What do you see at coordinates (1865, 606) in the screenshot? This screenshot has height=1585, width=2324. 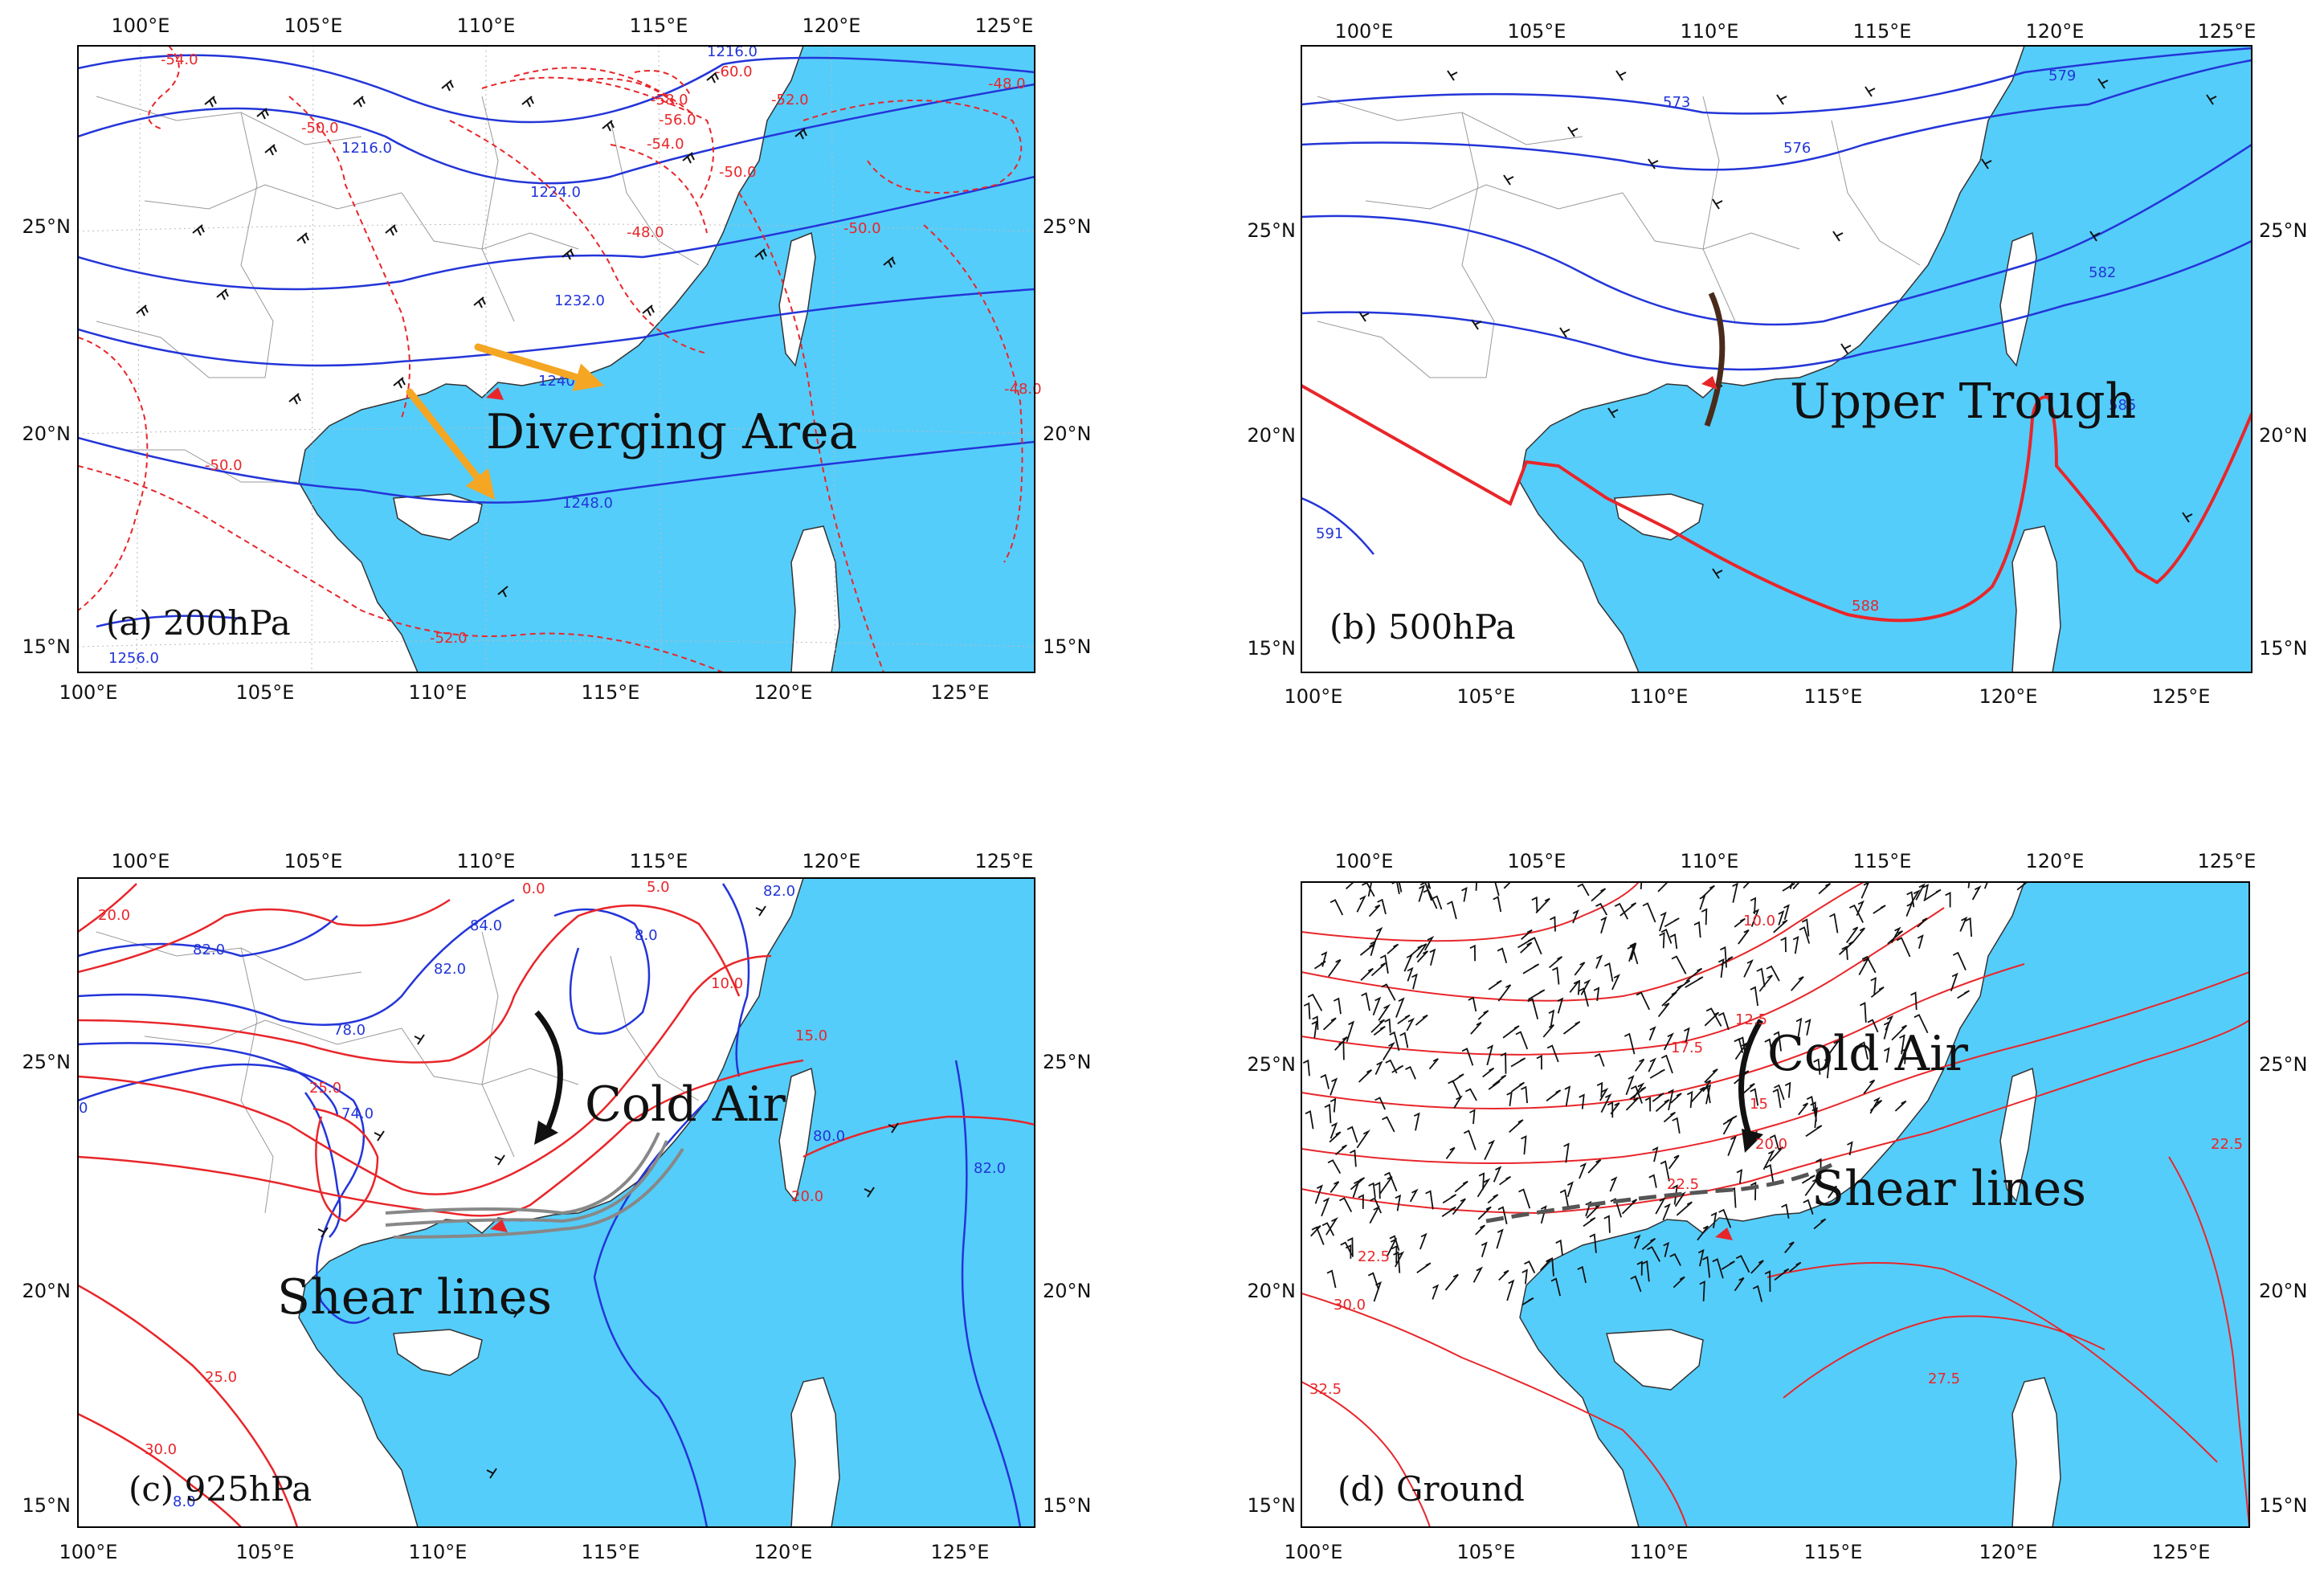 I see `contour-label: 588` at bounding box center [1865, 606].